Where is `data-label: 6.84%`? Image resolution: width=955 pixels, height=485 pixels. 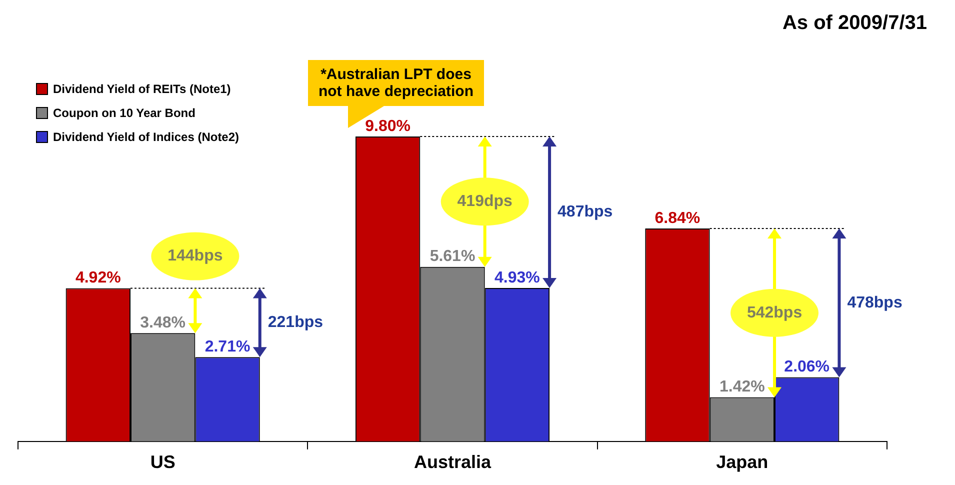
data-label: 6.84% is located at coordinates (677, 218).